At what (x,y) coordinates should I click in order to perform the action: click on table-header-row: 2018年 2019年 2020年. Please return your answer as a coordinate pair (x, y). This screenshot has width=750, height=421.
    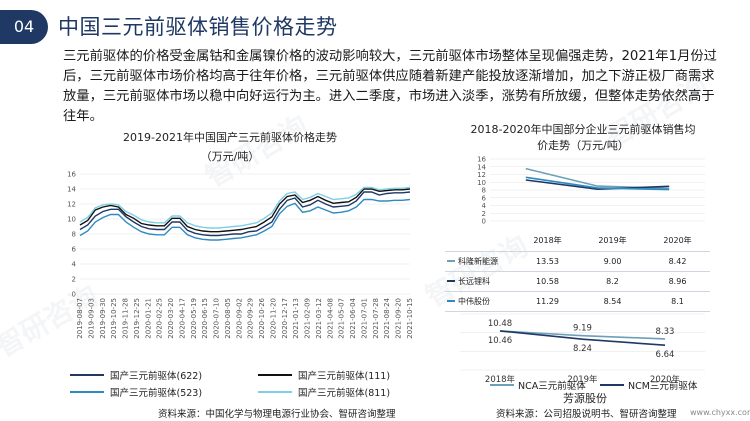
    Looking at the image, I should click on (577, 241).